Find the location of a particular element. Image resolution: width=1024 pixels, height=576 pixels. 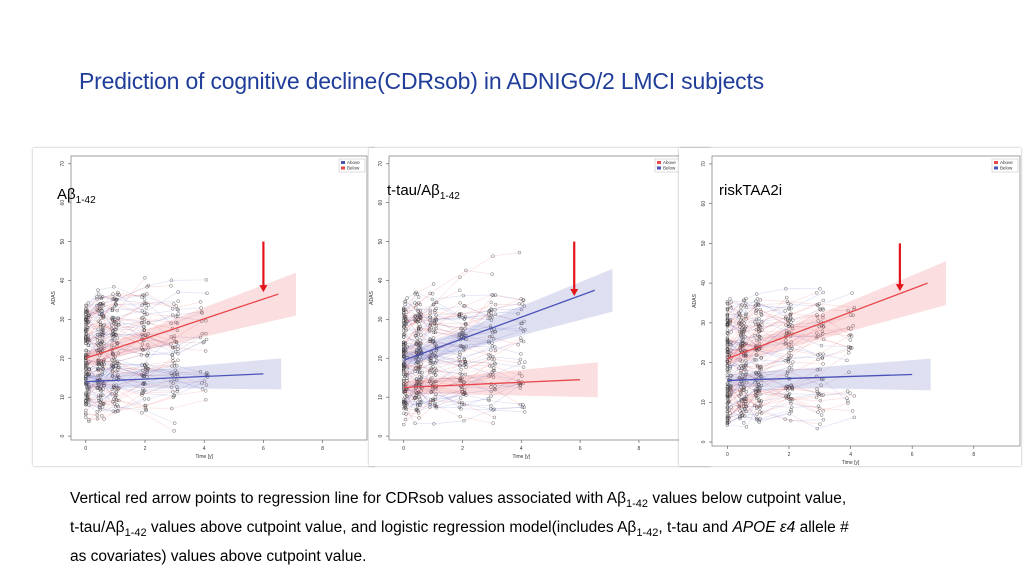

x-tick-label: 4 is located at coordinates (521, 449).